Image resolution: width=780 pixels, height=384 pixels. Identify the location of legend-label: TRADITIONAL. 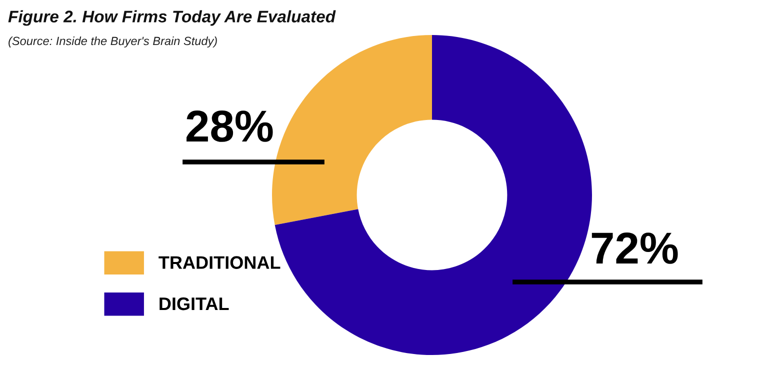
(219, 262).